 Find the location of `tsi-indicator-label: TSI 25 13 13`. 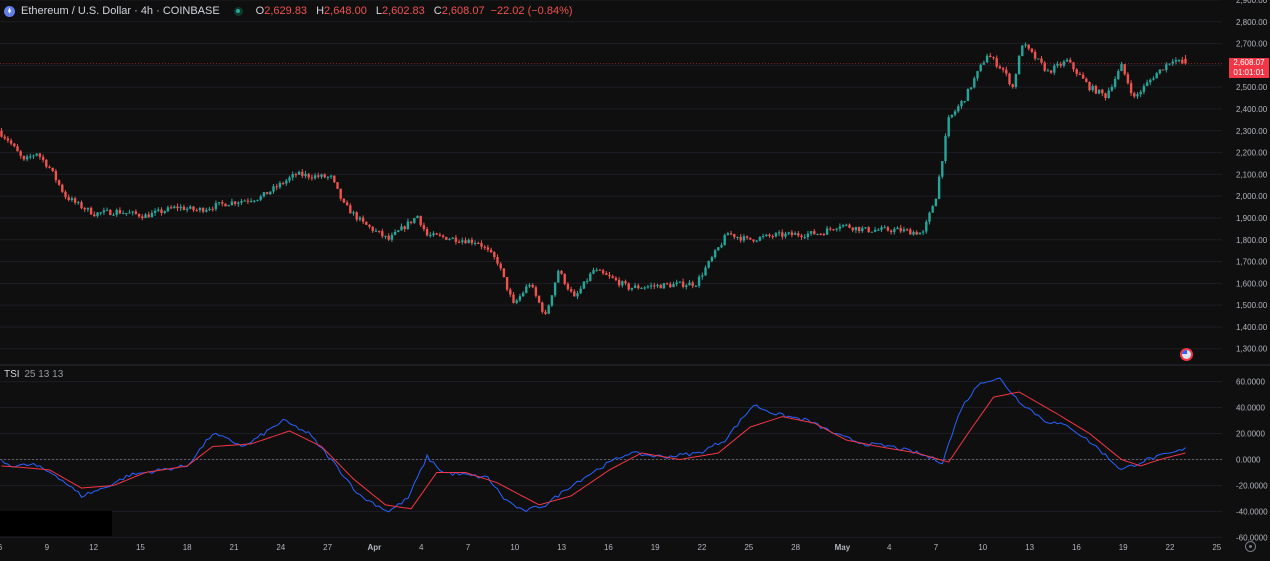

tsi-indicator-label: TSI 25 13 13 is located at coordinates (33, 374).